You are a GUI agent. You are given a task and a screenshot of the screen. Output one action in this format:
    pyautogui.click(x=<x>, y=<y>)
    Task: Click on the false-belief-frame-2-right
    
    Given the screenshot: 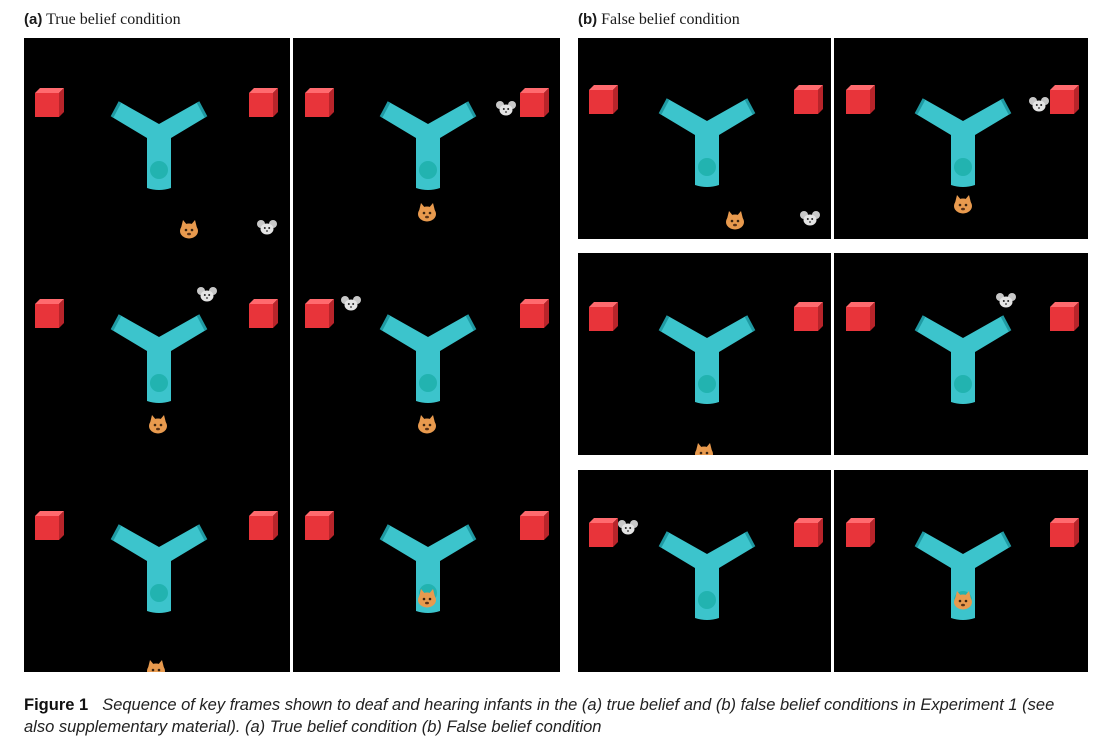 What is the action you would take?
    pyautogui.click(x=961, y=354)
    